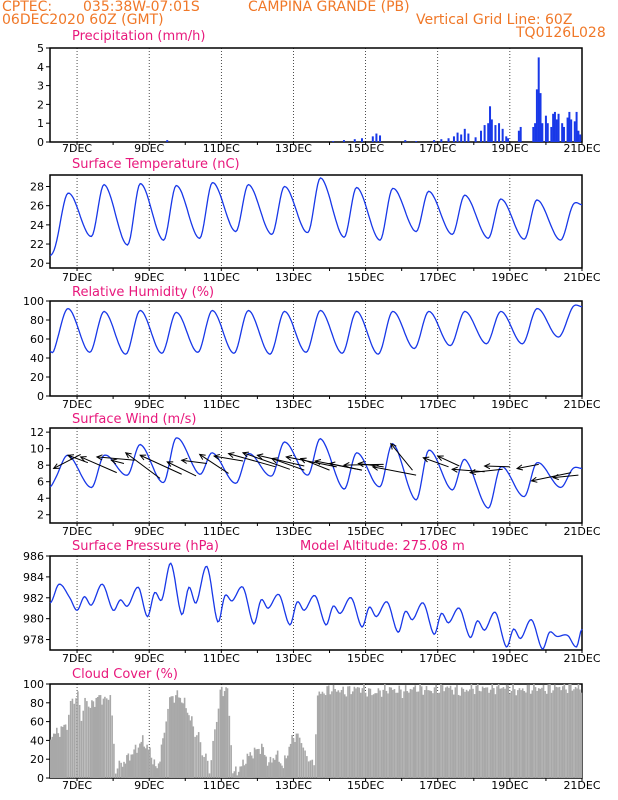  Describe the element at coordinates (40, 67) in the screenshot. I see `y-tick-label: 4` at that location.